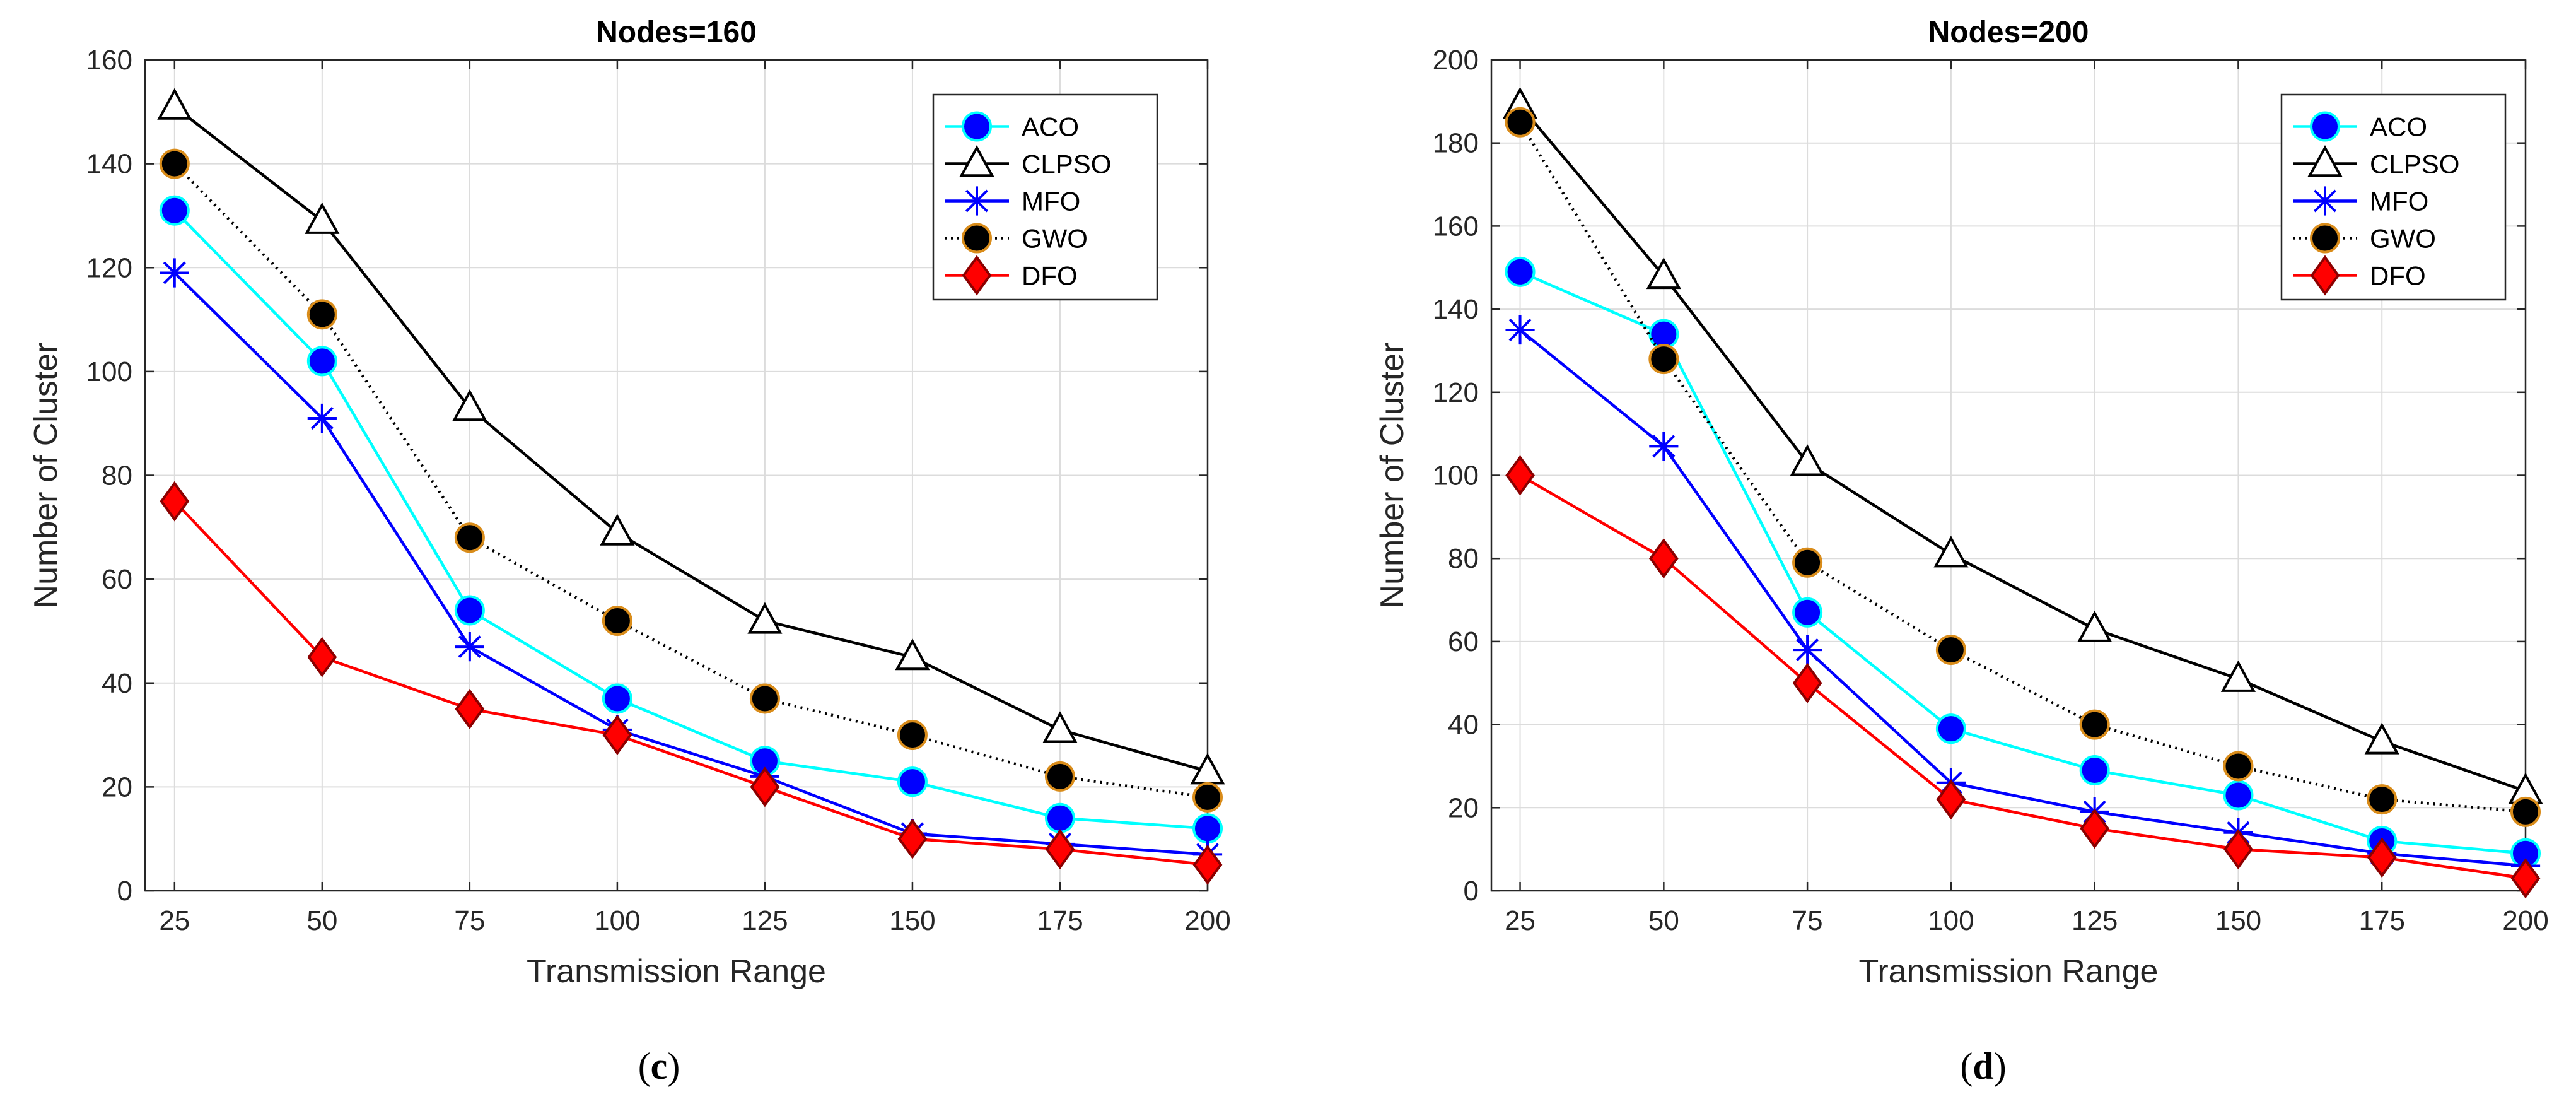 Image resolution: width=2576 pixels, height=1104 pixels. Describe the element at coordinates (117, 579) in the screenshot. I see `y-tick-label: 60` at that location.